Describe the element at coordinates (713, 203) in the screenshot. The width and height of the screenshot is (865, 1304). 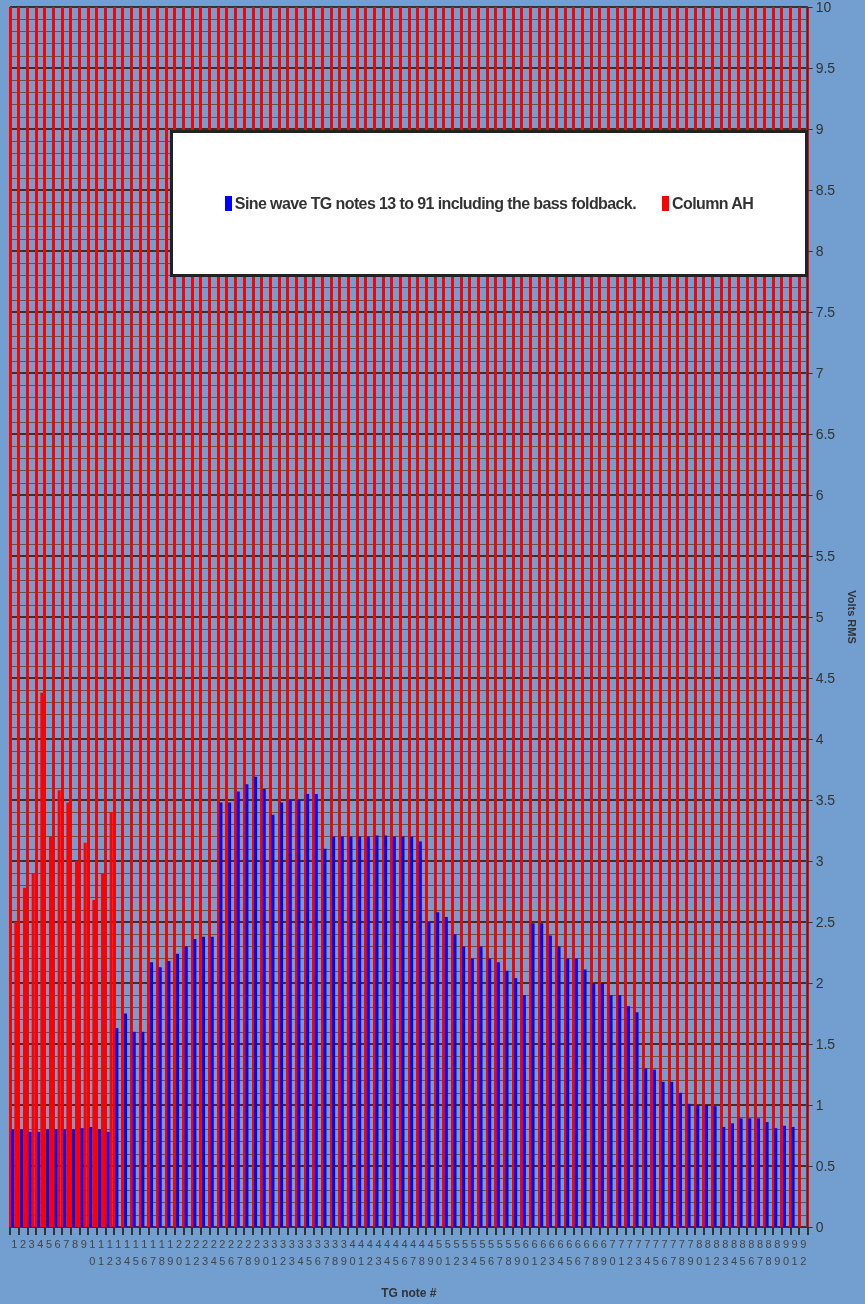
I see `legend-label: Column AH` at that location.